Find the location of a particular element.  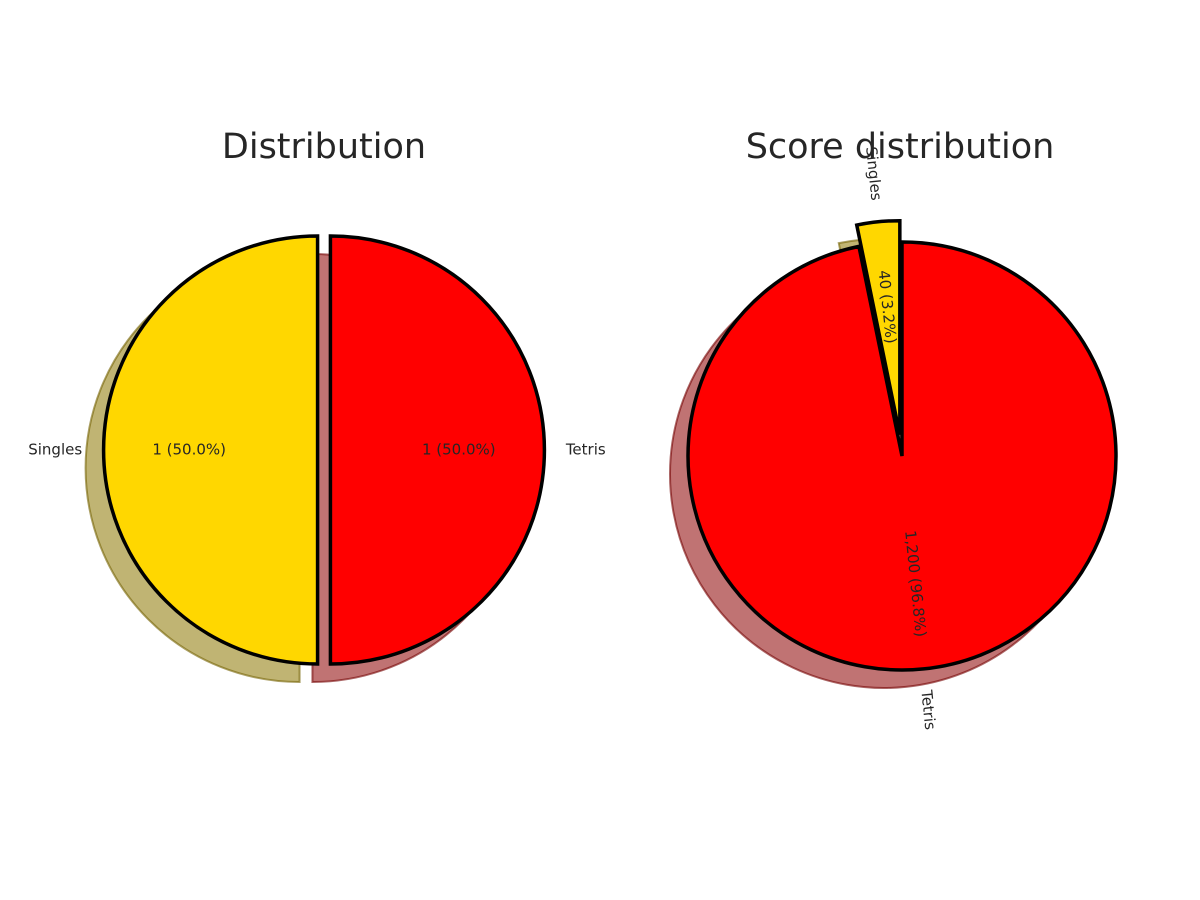

label-group: Singles 1 (50.0%) Tetris 1 (50.0%) is located at coordinates (317, 450).